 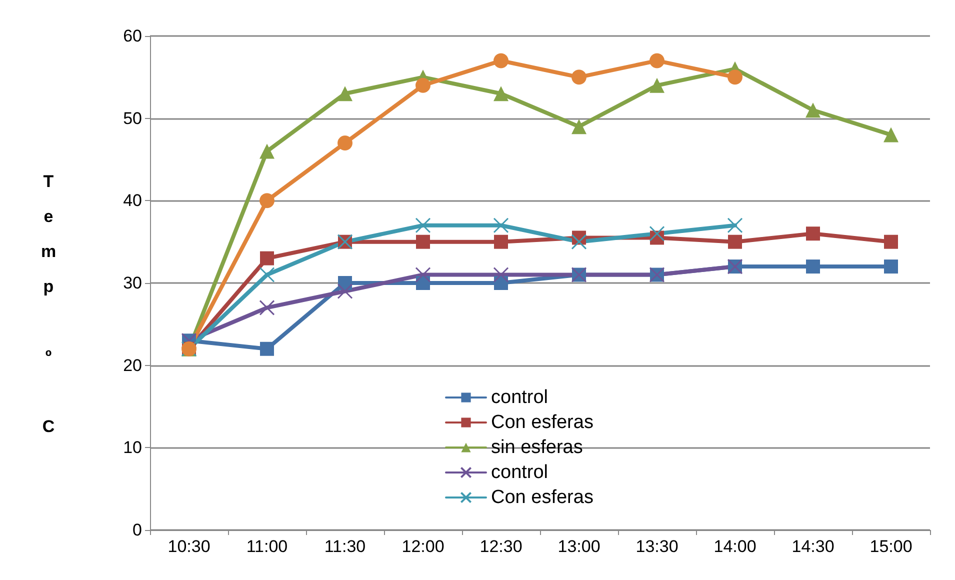 I want to click on x-tick-label: 14:30, so click(x=813, y=546).